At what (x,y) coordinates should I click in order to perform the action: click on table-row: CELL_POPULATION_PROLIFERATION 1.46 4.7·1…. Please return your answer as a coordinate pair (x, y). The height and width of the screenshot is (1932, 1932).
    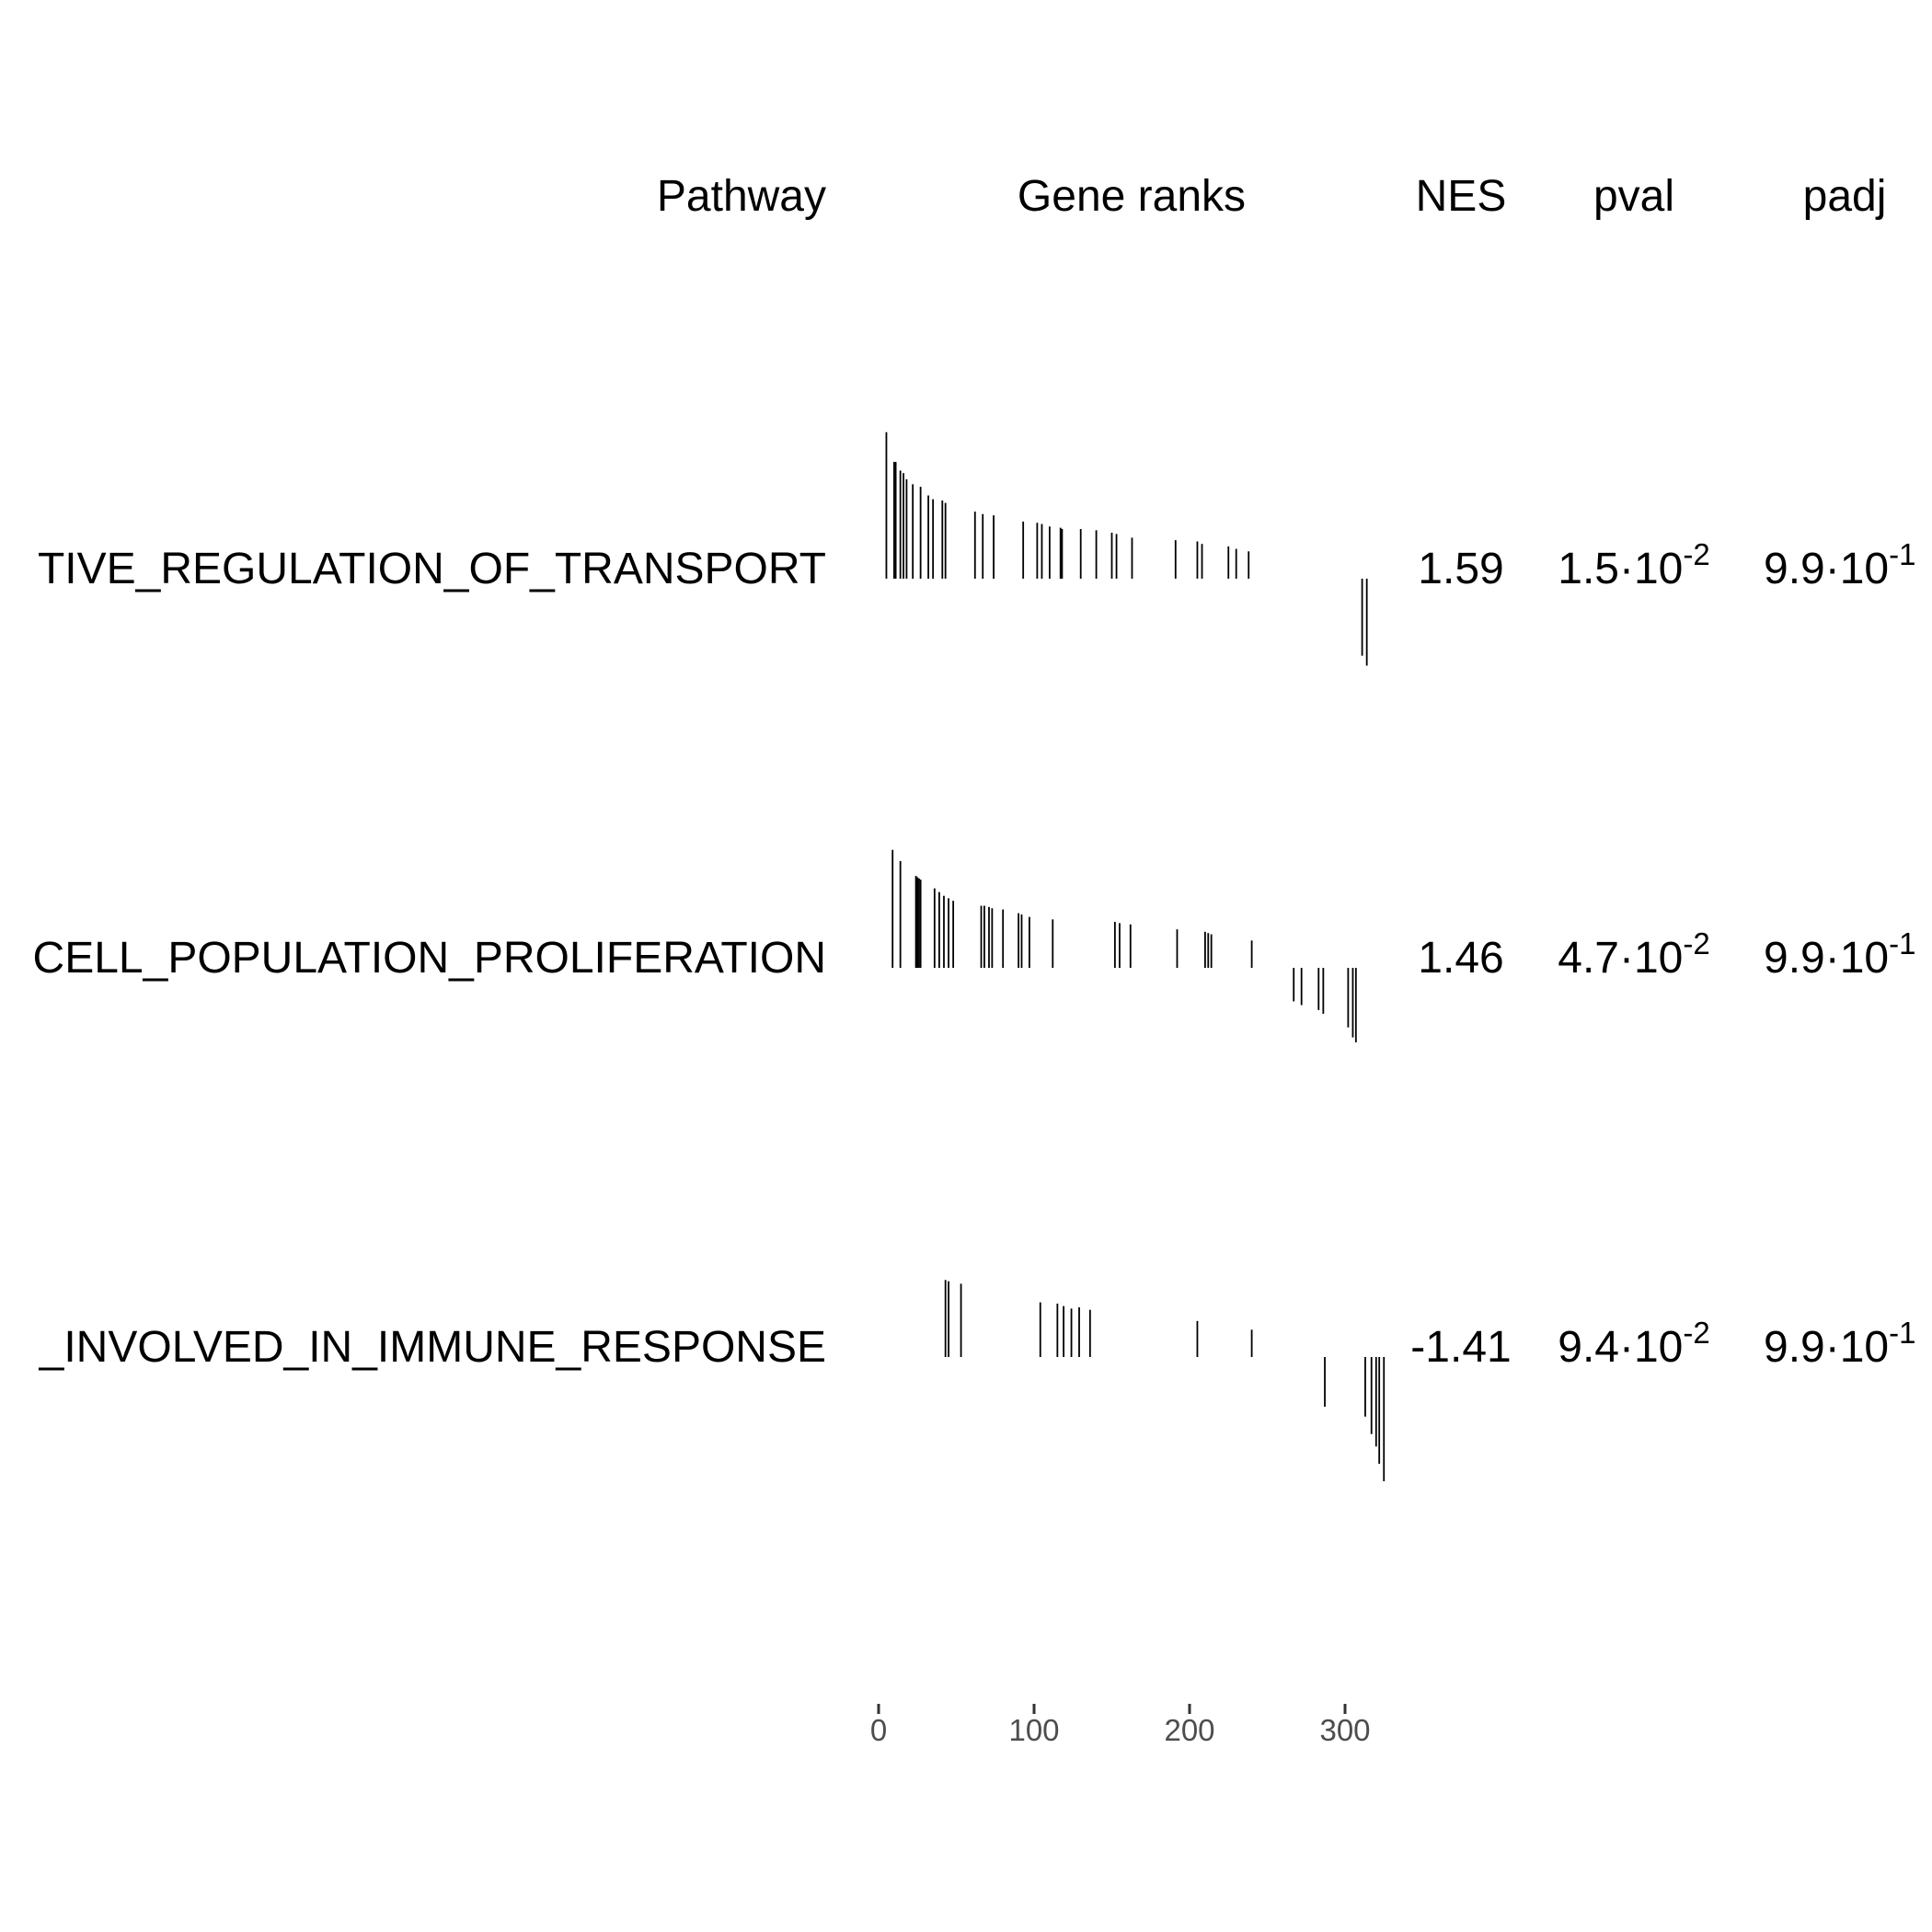
    Looking at the image, I should click on (974, 945).